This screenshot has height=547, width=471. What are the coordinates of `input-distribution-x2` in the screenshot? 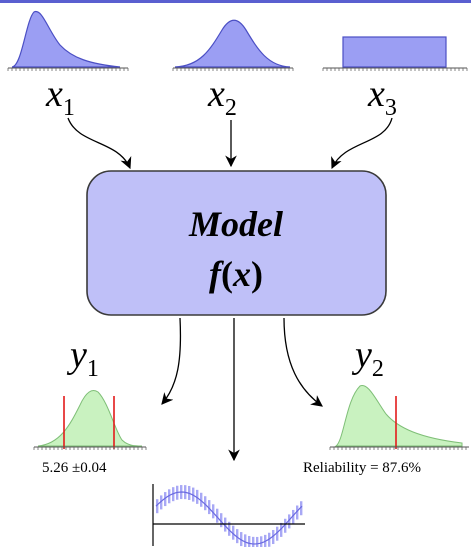 It's located at (233, 45).